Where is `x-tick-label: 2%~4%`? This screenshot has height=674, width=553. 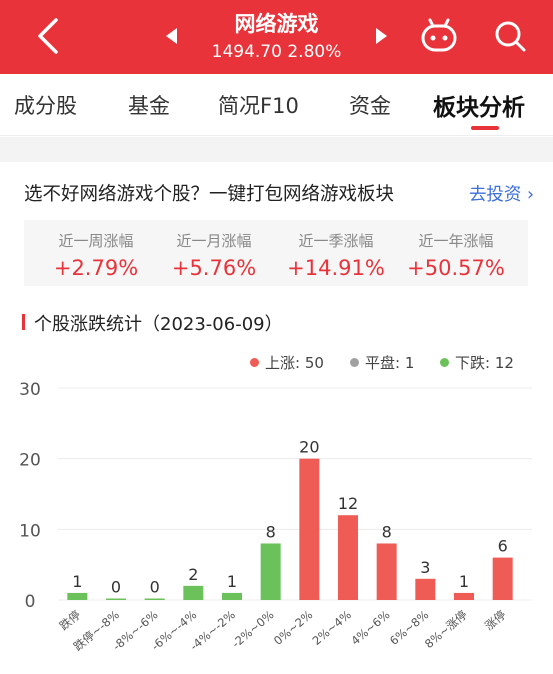 x-tick-label: 2%~4% is located at coordinates (332, 628).